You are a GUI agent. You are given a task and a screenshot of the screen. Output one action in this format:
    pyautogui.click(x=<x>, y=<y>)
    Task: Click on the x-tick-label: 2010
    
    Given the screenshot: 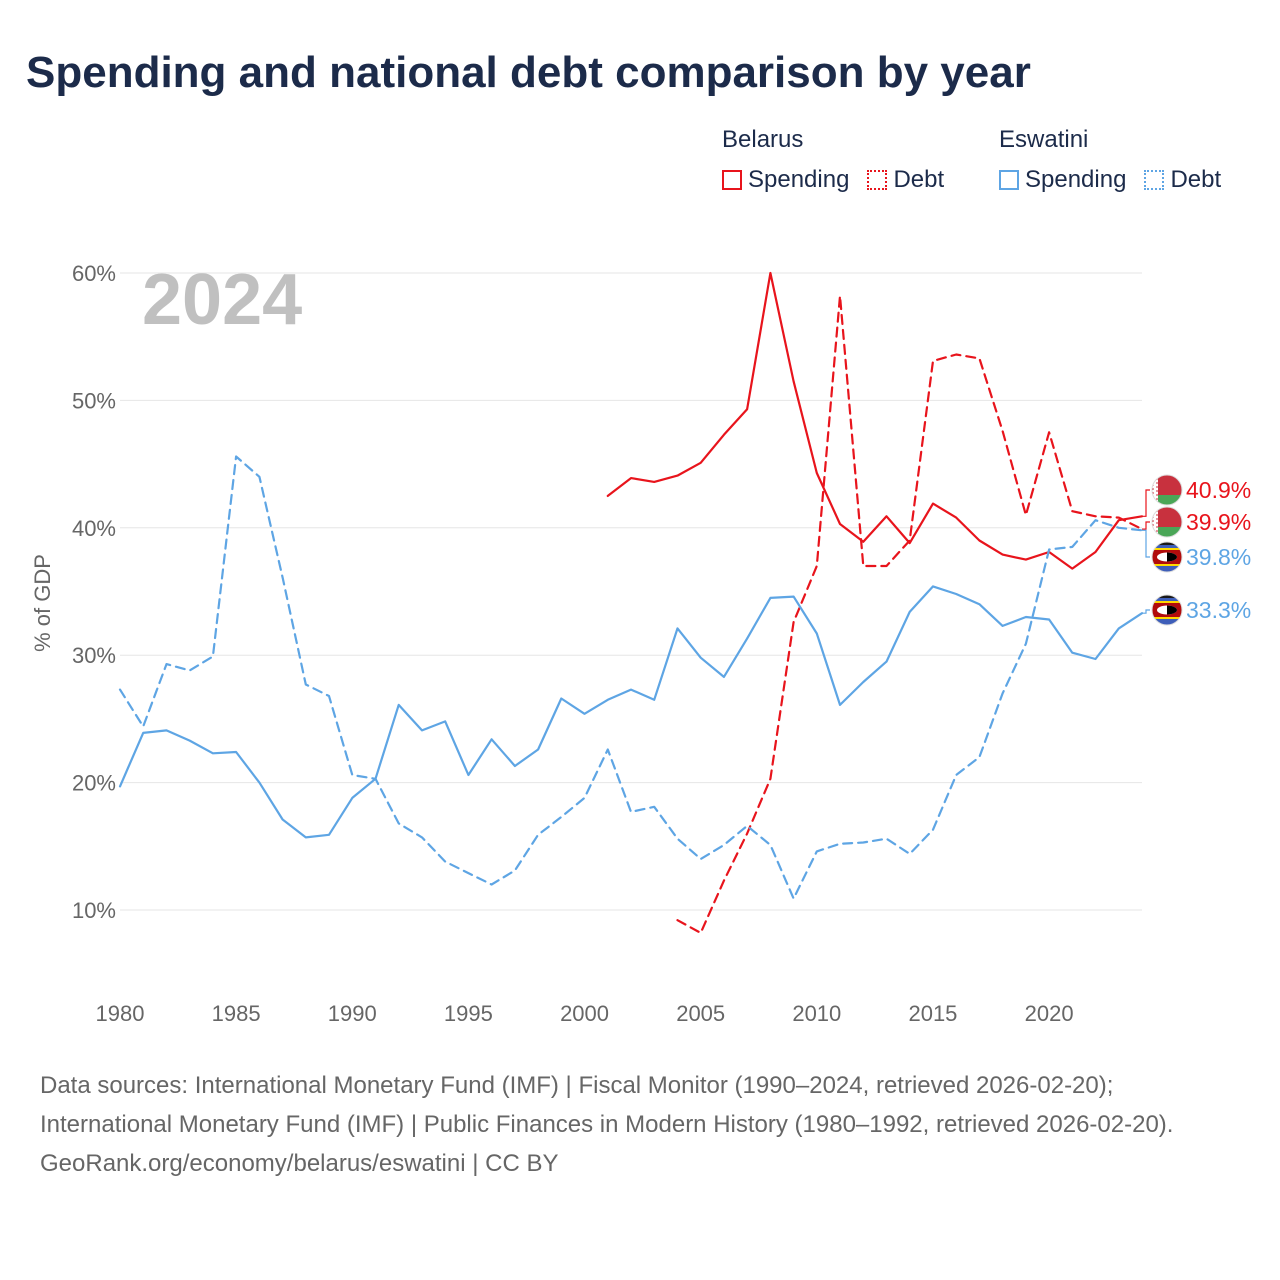 What is the action you would take?
    pyautogui.click(x=816, y=1013)
    